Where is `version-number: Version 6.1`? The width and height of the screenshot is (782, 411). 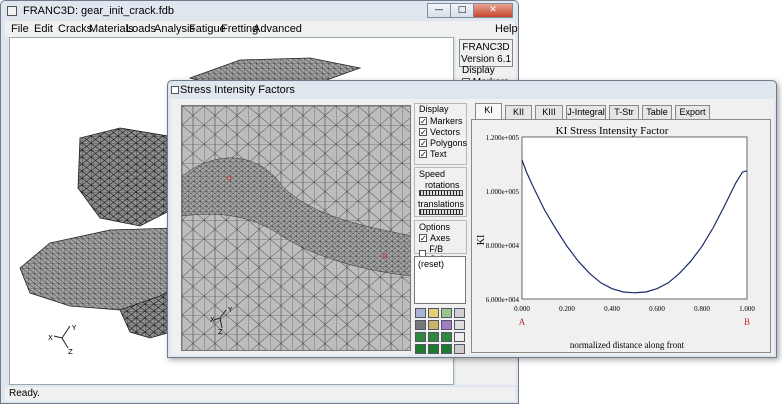 version-number: Version 6.1 is located at coordinates (486, 59).